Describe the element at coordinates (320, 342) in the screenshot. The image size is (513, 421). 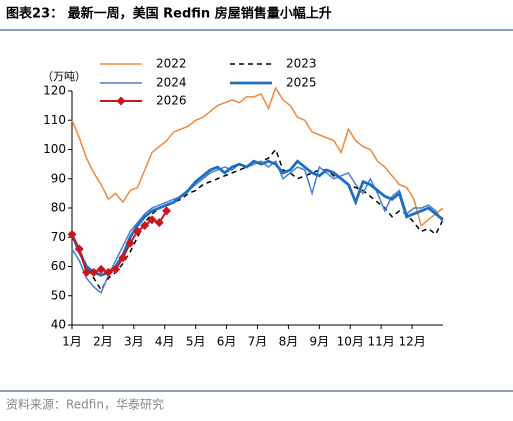
I see `x-tick-label: 9月` at that location.